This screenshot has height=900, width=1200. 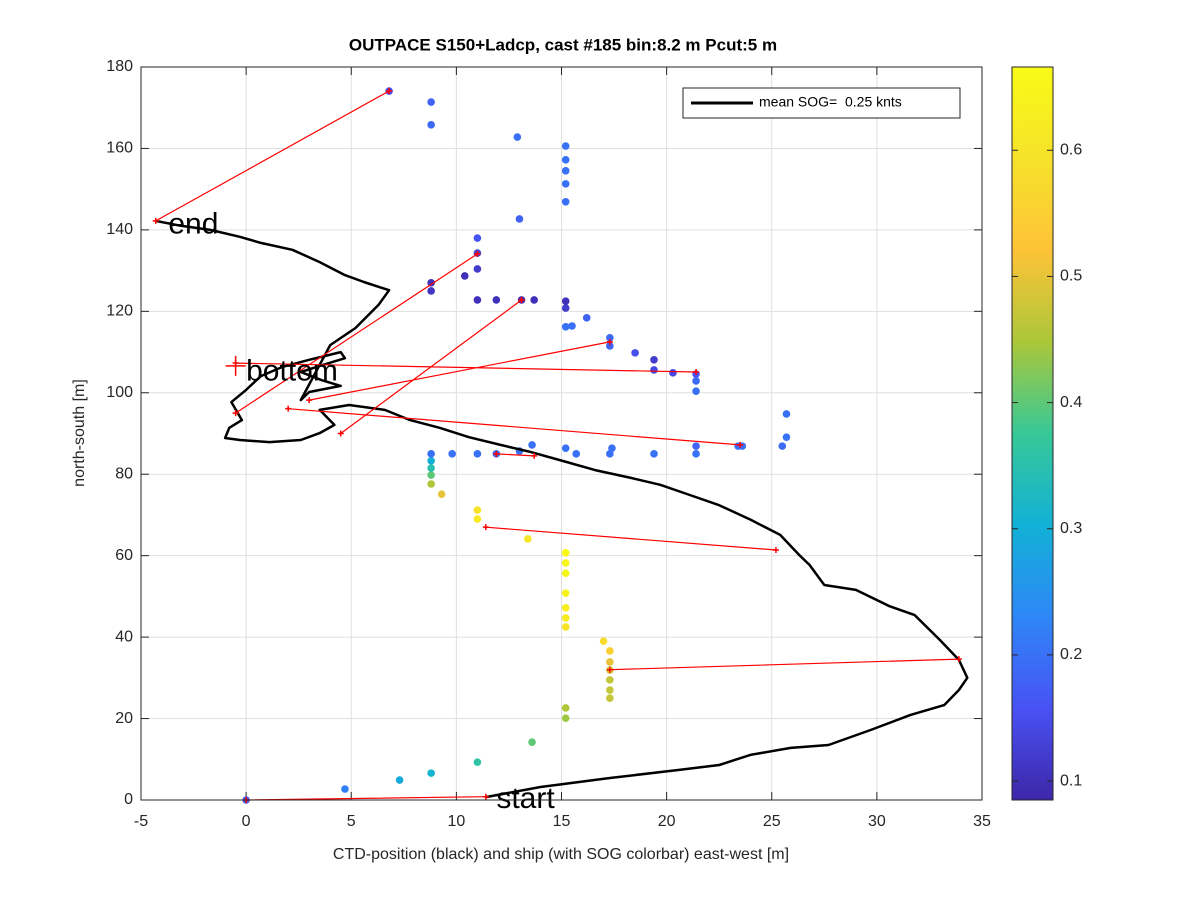 I want to click on x-tick-label: 30, so click(x=877, y=821).